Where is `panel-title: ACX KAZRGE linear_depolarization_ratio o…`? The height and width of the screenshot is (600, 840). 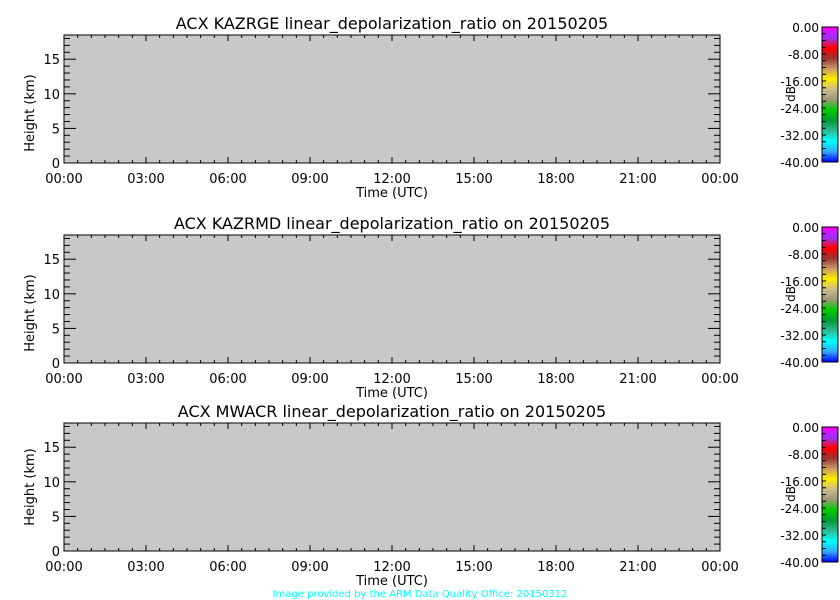 panel-title: ACX KAZRGE linear_depolarization_ratio o… is located at coordinates (392, 24).